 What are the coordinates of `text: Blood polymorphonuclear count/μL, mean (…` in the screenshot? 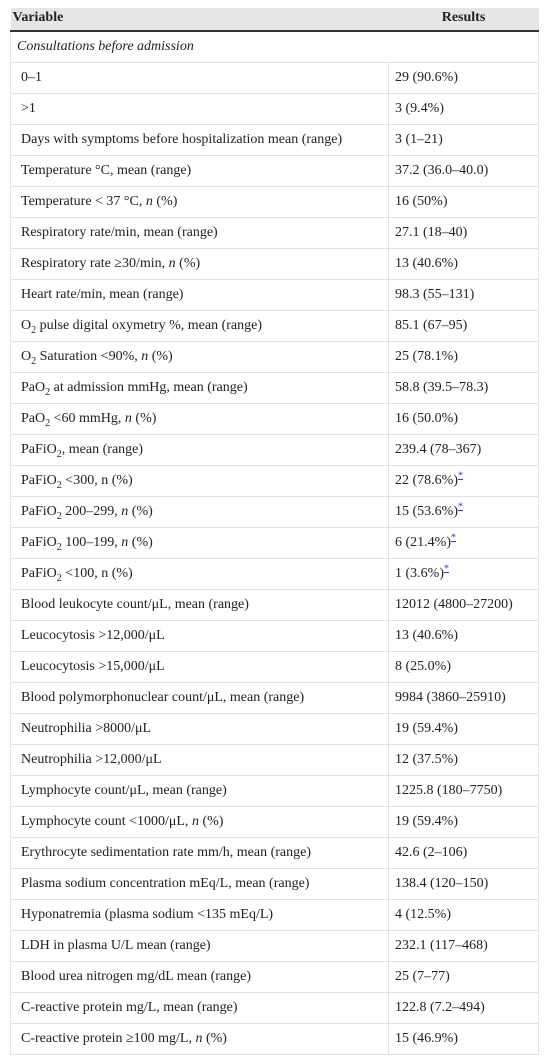 It's located at (163, 697).